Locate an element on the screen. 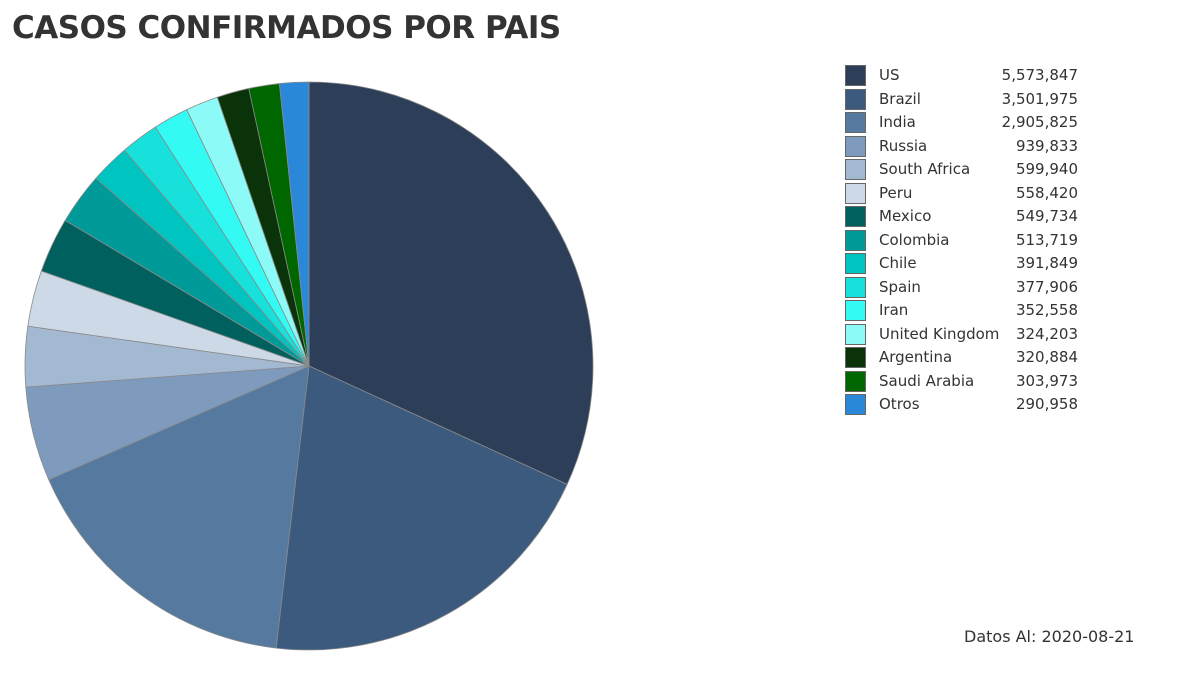 The image size is (1200, 676). legend-item: Brazil 3,501,975 is located at coordinates (975, 100).